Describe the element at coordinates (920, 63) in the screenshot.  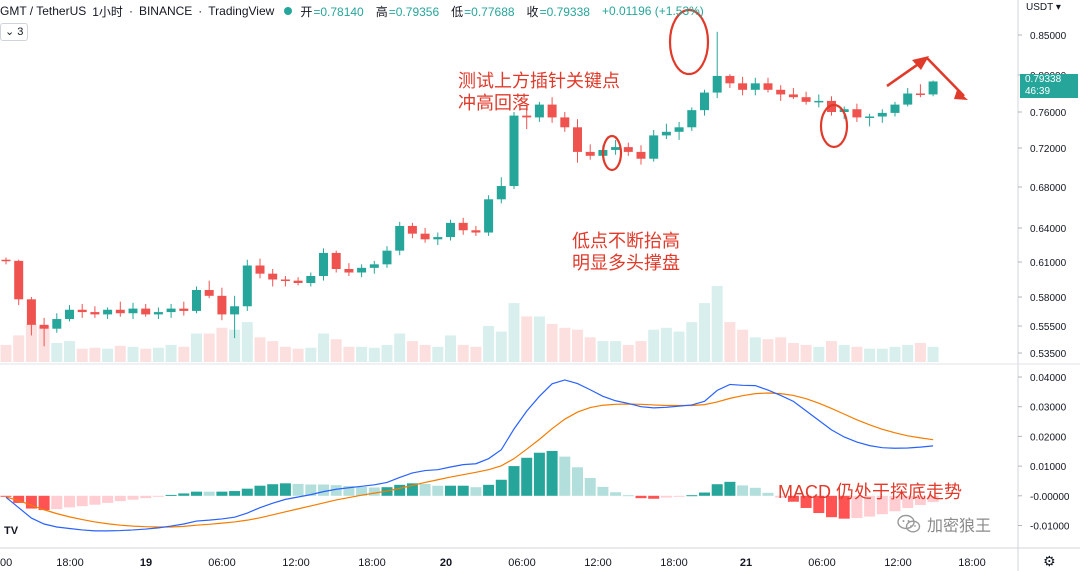
I see `arrow-head-up` at that location.